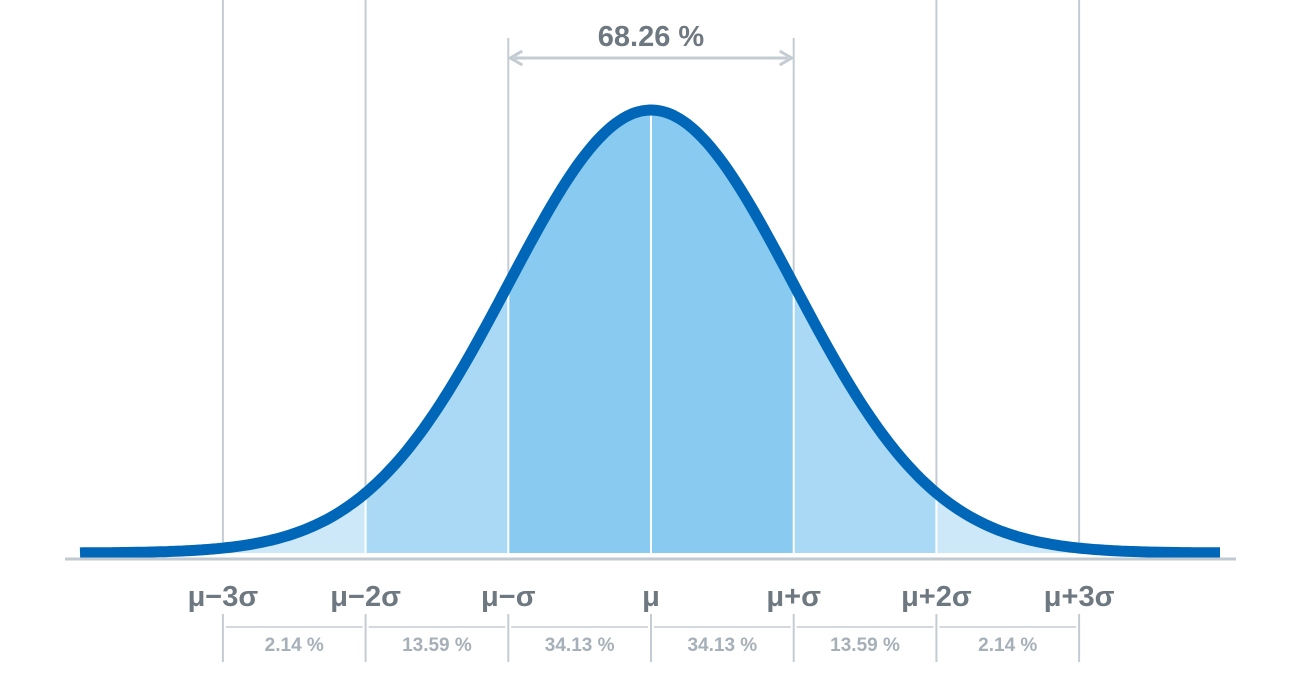  What do you see at coordinates (793, 597) in the screenshot?
I see `tick-label: μ+σ` at bounding box center [793, 597].